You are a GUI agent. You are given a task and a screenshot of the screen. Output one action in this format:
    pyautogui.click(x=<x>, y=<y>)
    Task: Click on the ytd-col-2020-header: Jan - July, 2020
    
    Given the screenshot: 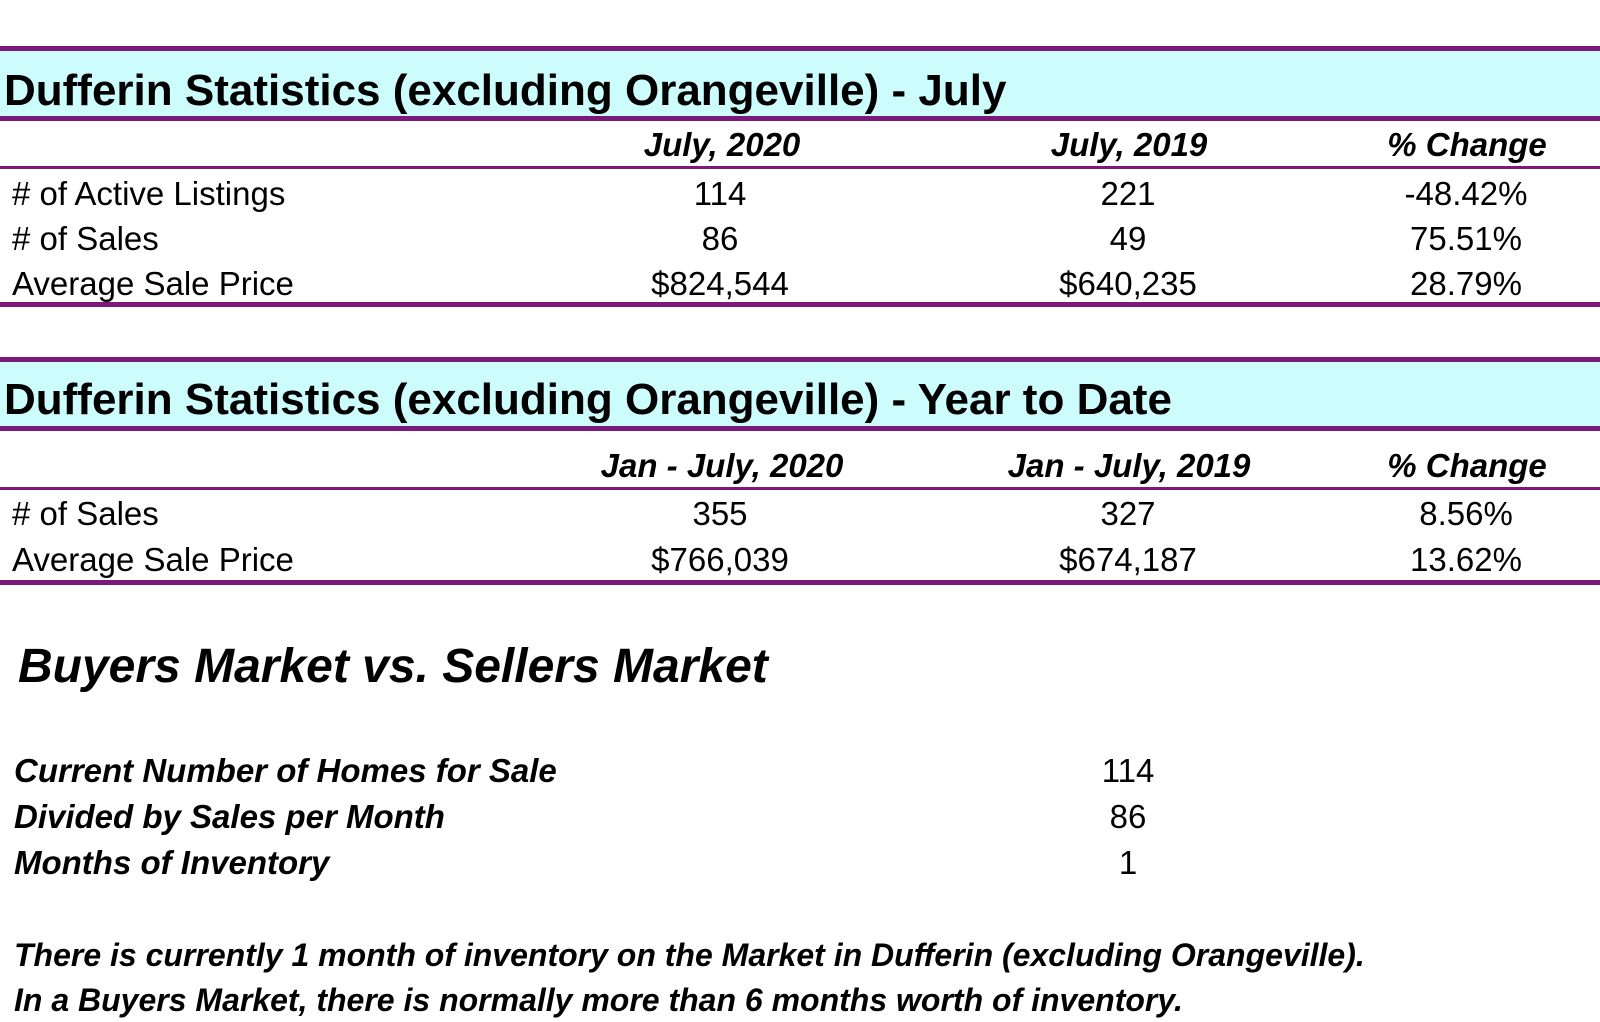 What is the action you would take?
    pyautogui.click(x=722, y=465)
    